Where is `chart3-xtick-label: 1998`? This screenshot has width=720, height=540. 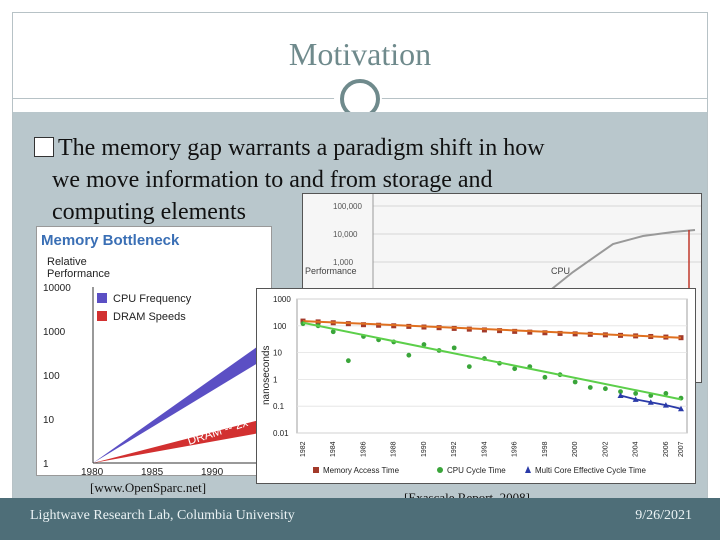
chart3-xtick-label: 1998 is located at coordinates (545, 449).